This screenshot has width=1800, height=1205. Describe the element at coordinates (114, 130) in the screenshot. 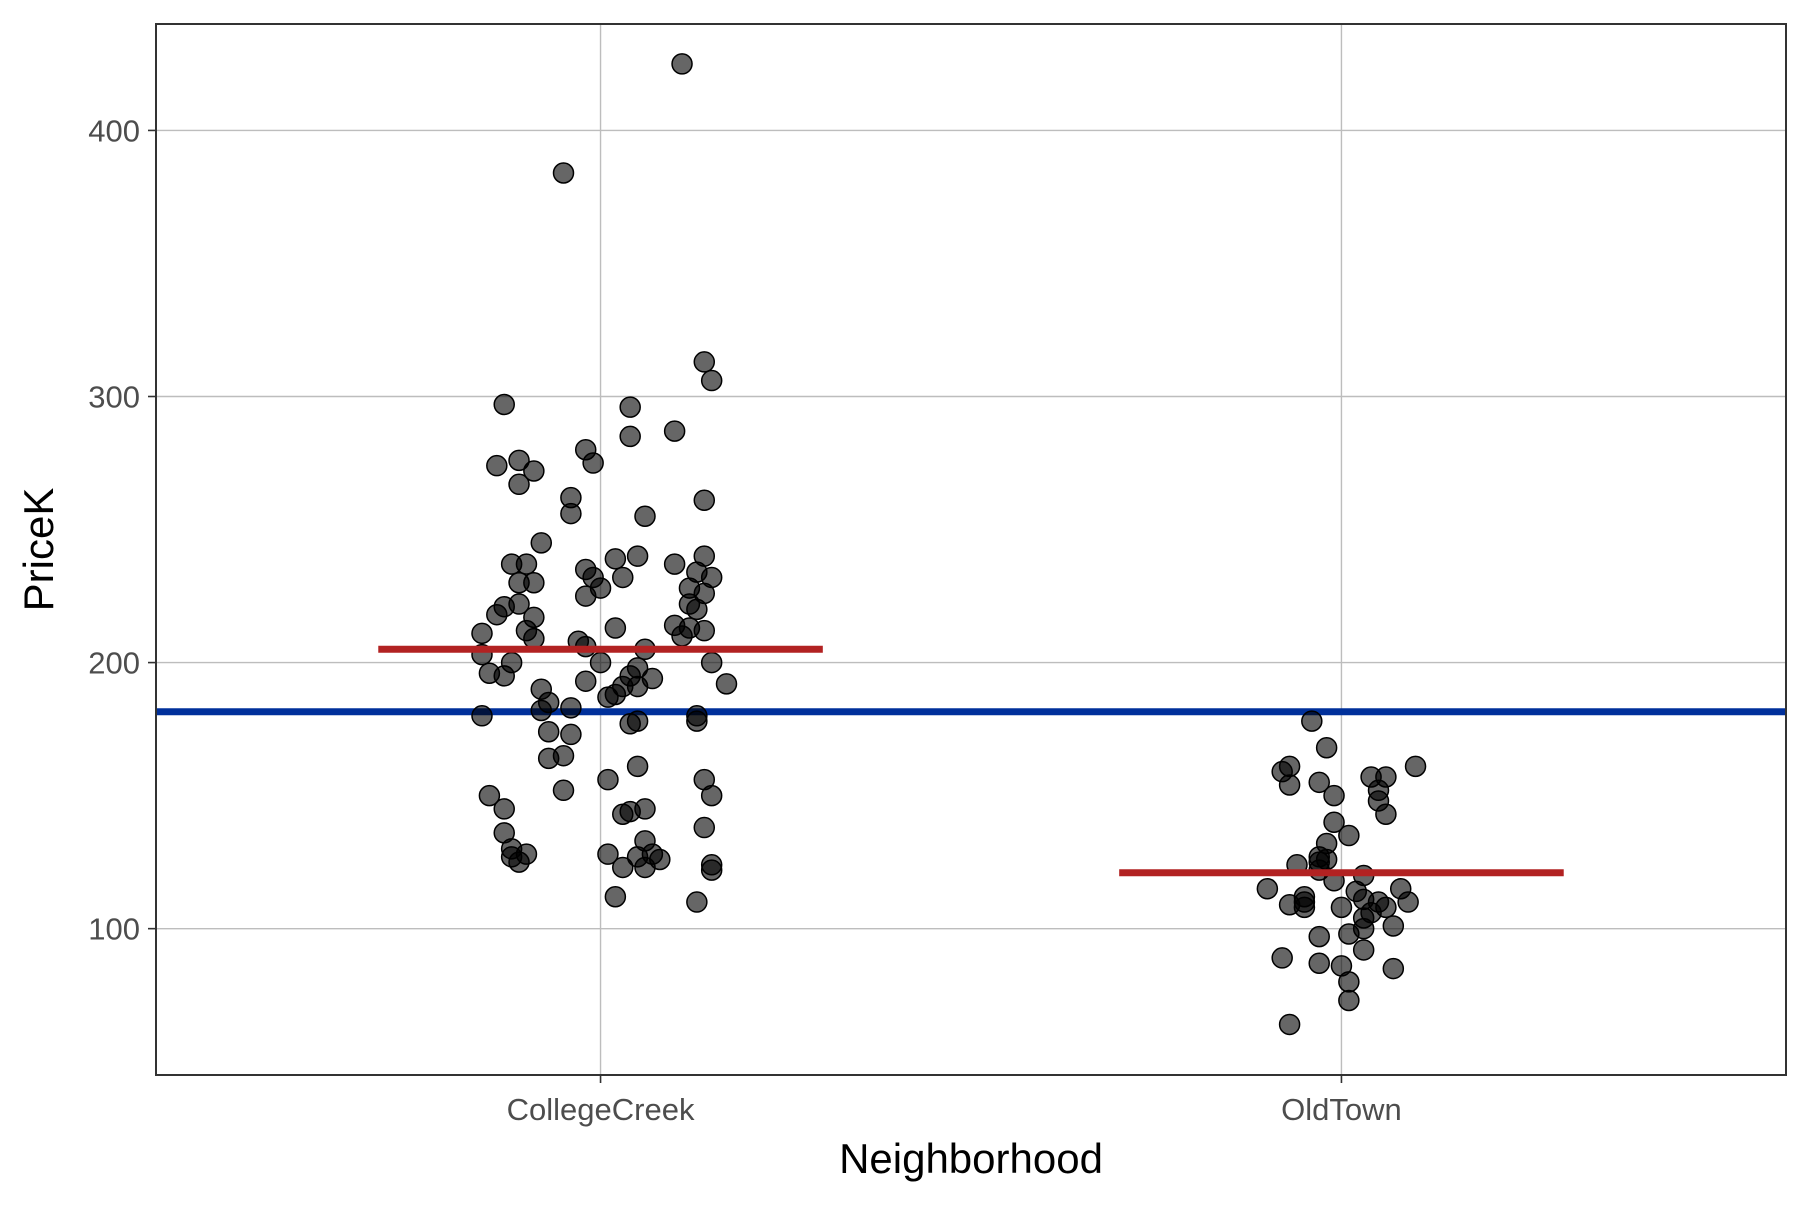

I see `y-tick-label: 400` at that location.